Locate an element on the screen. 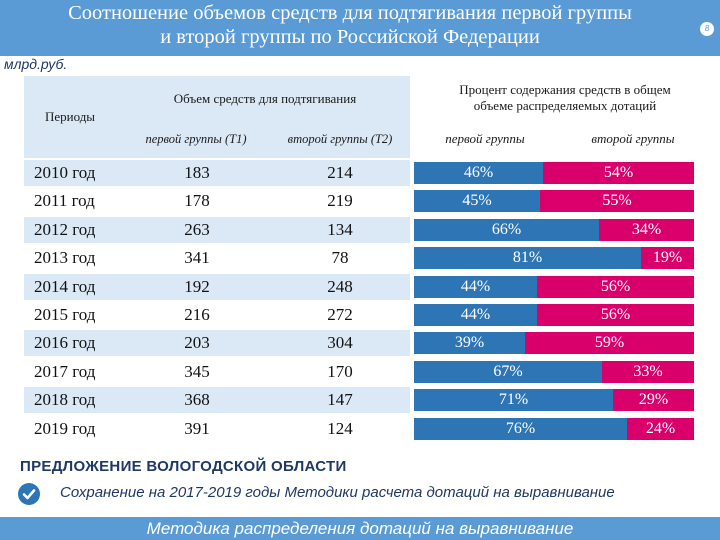 Image resolution: width=720 pixels, height=540 pixels. header-periods: Периоды is located at coordinates (70, 116).